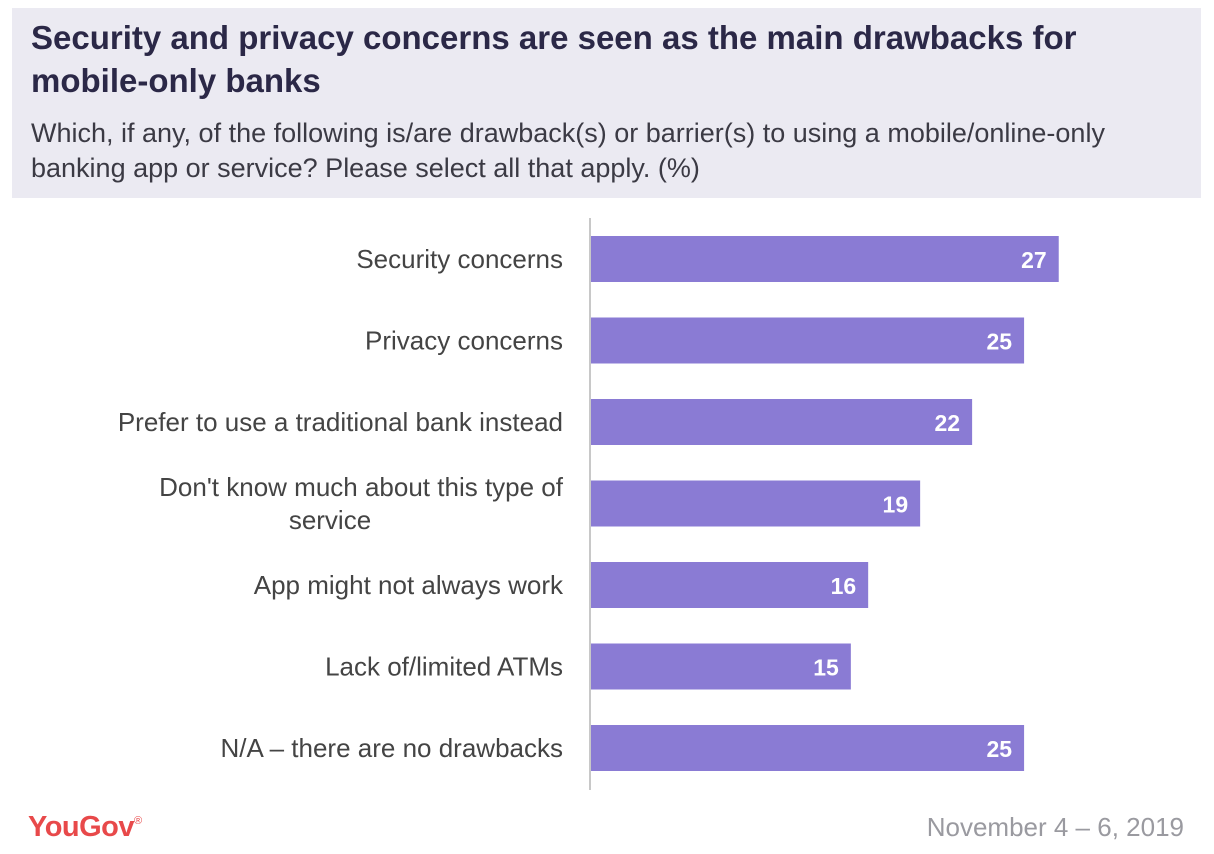 Image resolution: width=1214 pixels, height=854 pixels. Describe the element at coordinates (464, 341) in the screenshot. I see `category-label: Privacy concerns` at that location.